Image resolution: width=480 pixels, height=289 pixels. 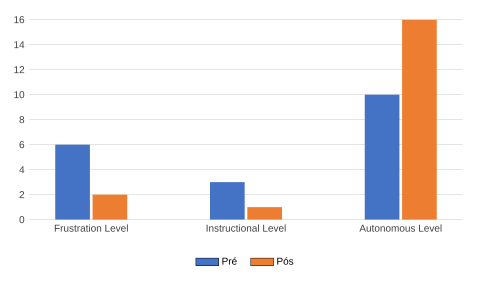 I want to click on y-tick-label: 12, so click(x=19, y=70).